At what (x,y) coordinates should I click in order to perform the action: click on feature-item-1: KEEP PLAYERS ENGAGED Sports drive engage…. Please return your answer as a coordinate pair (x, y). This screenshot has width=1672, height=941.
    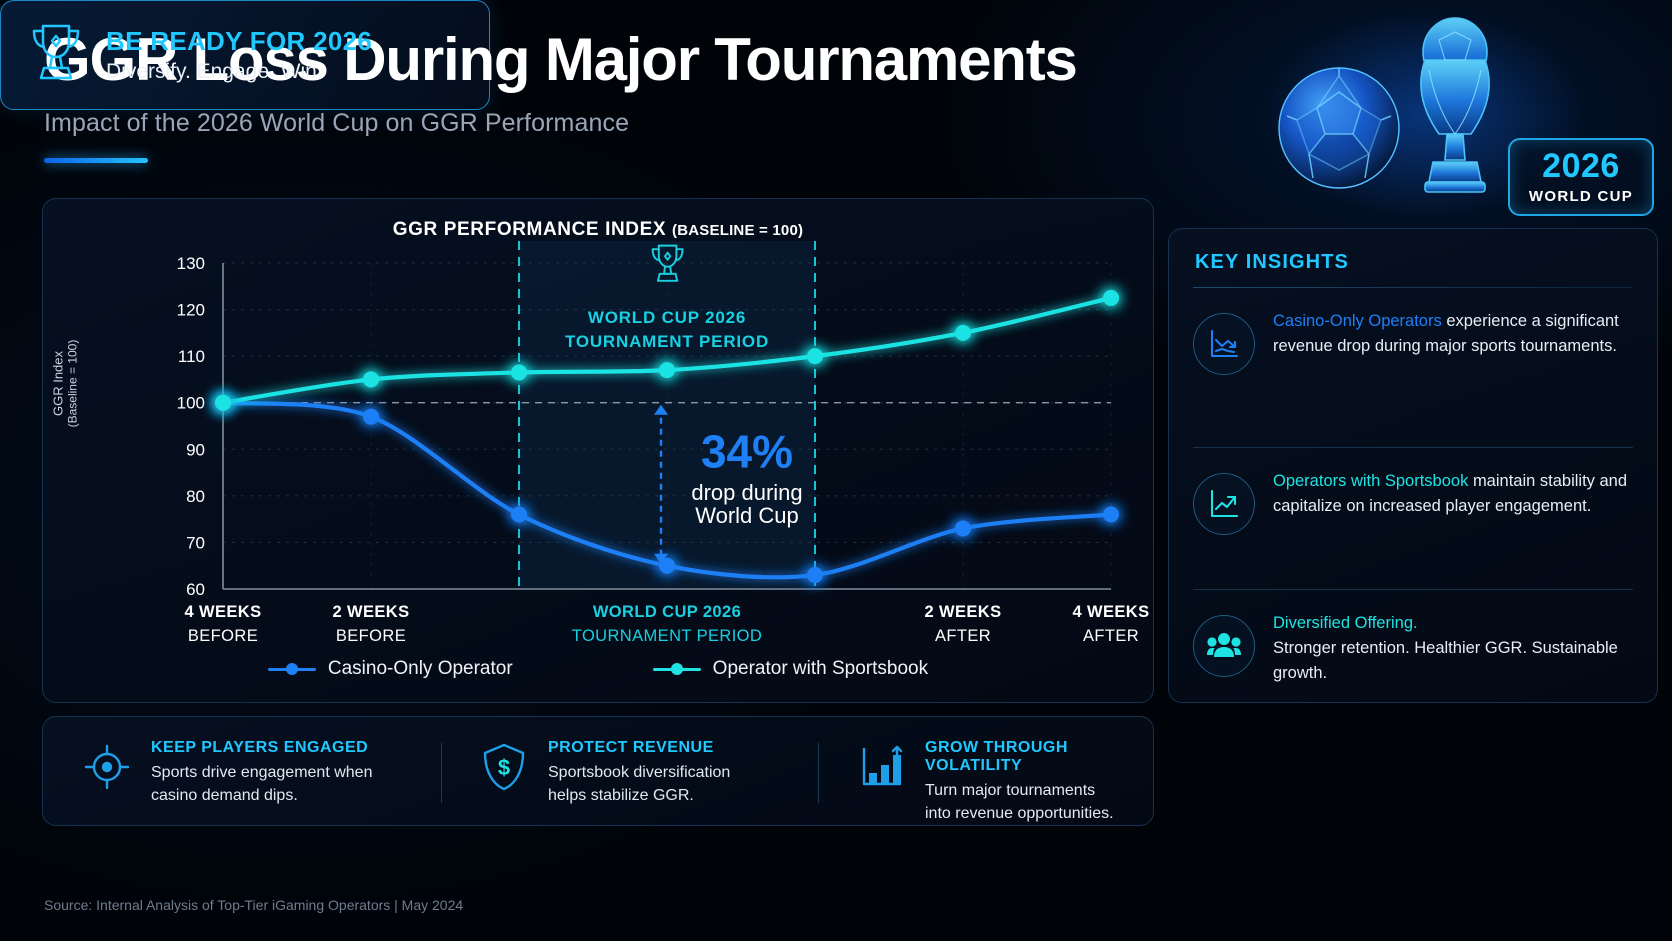
    Looking at the image, I should click on (251, 773).